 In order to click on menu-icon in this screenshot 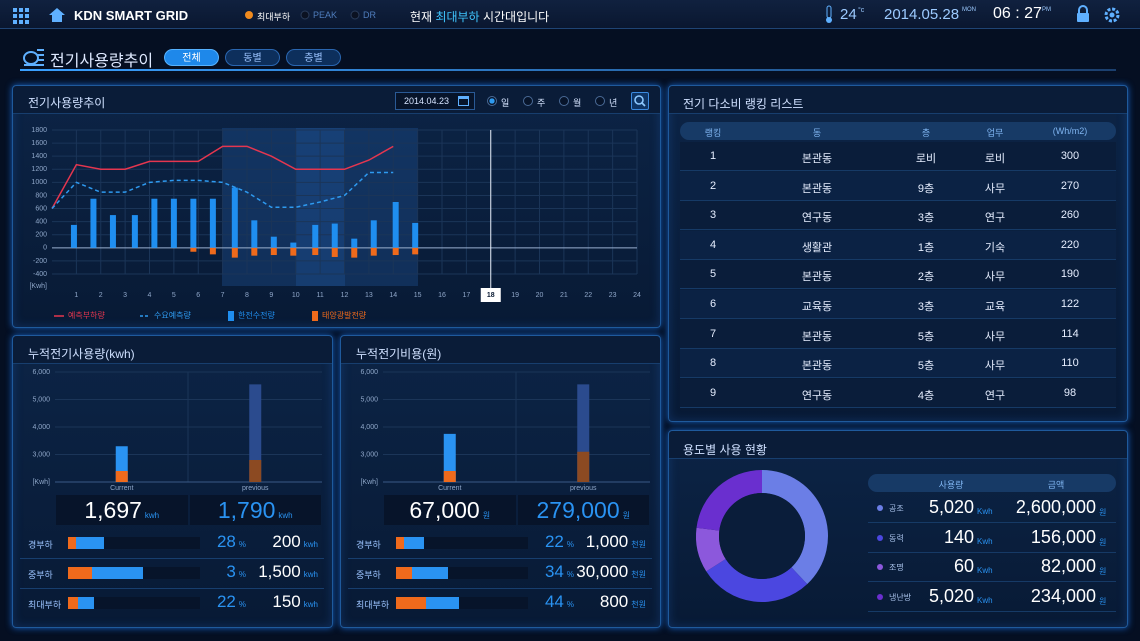, I will do `click(21, 16)`.